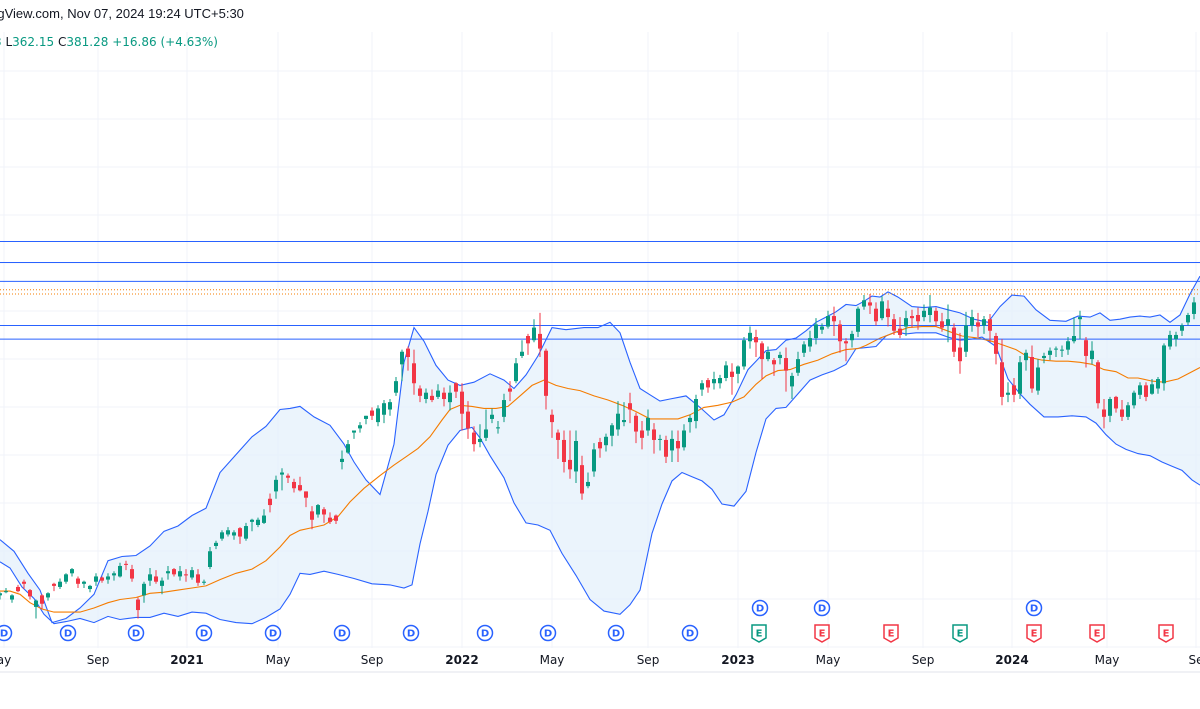 The width and height of the screenshot is (1200, 709). Describe the element at coordinates (1011, 660) in the screenshot. I see `time-axis-label: 2024` at that location.